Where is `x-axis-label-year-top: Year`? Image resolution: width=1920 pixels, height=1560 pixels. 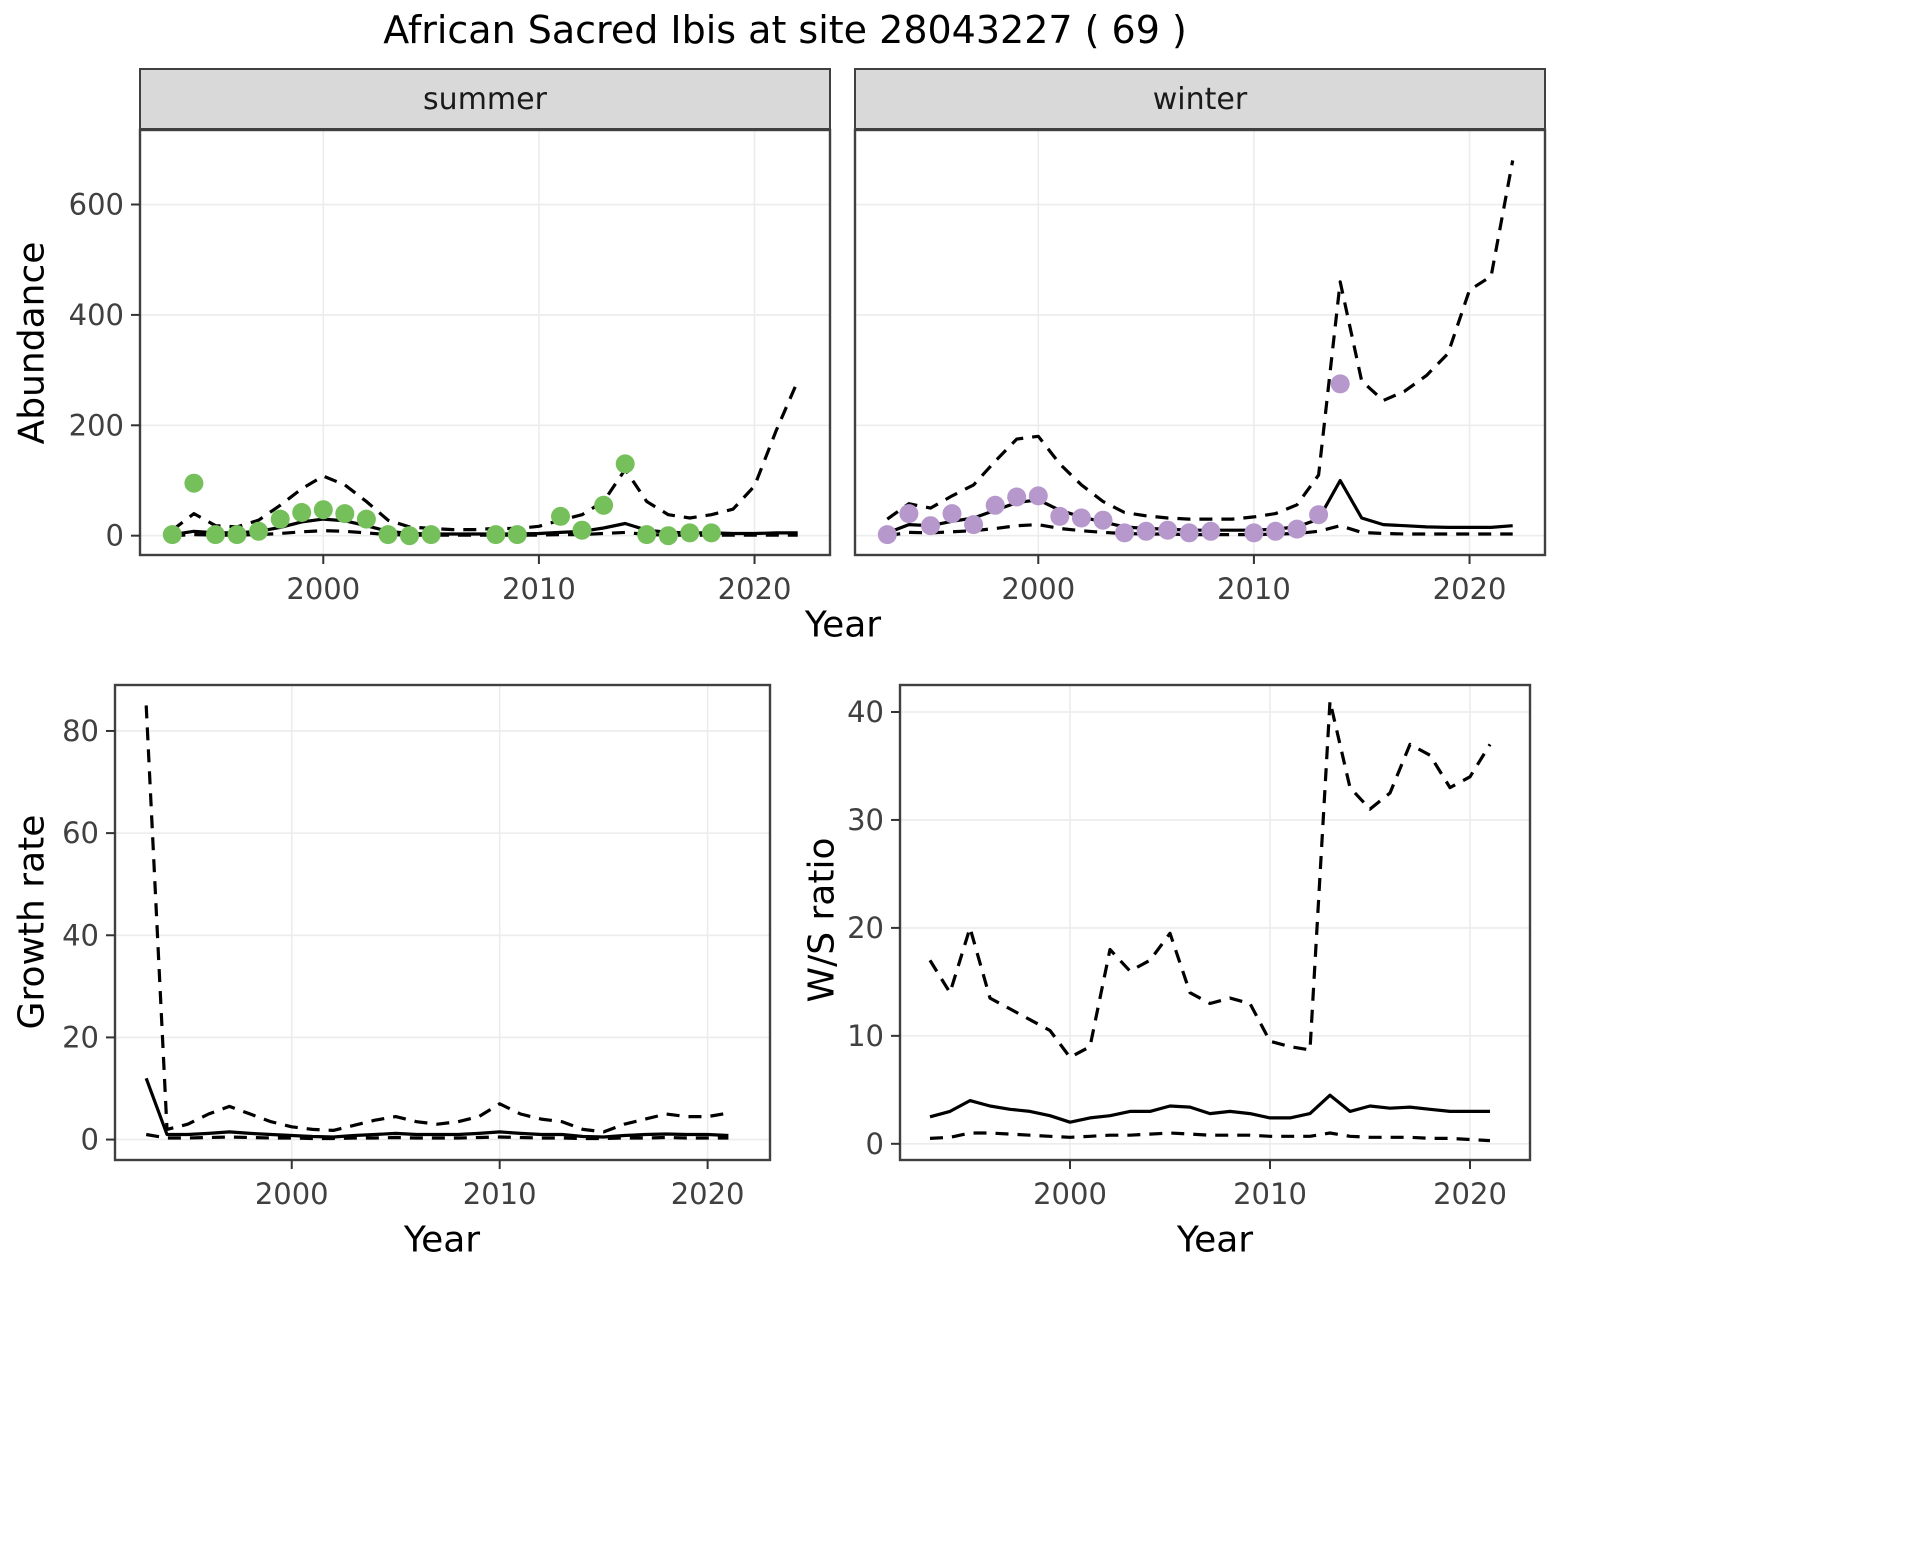 x-axis-label-year-top: Year is located at coordinates (843, 625).